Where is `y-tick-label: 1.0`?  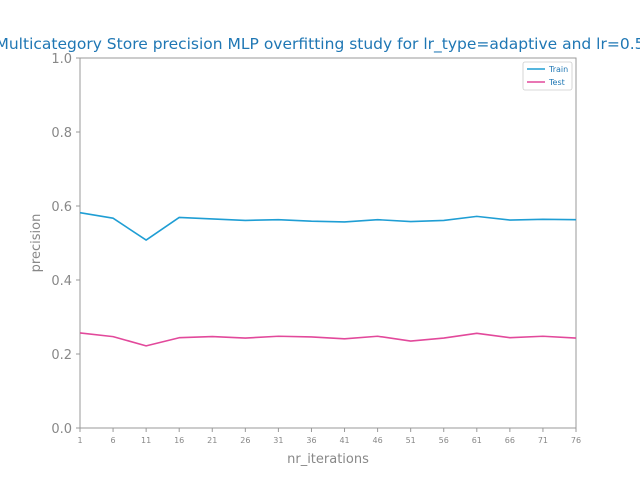
y-tick-label: 1.0 is located at coordinates (61, 59).